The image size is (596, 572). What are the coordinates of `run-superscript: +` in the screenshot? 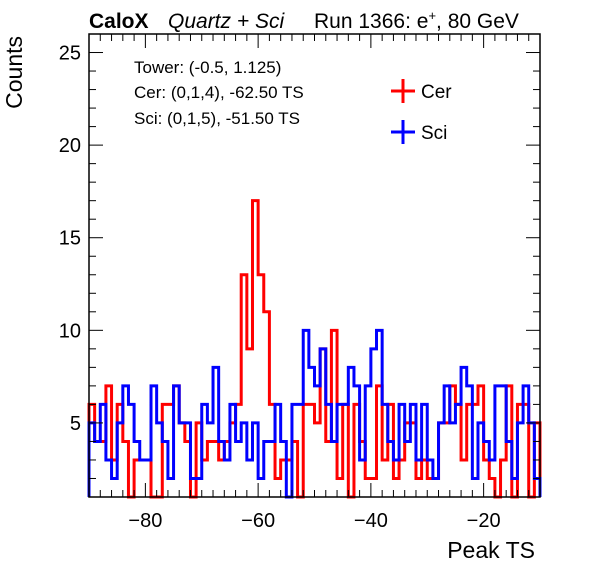 It's located at (432, 15).